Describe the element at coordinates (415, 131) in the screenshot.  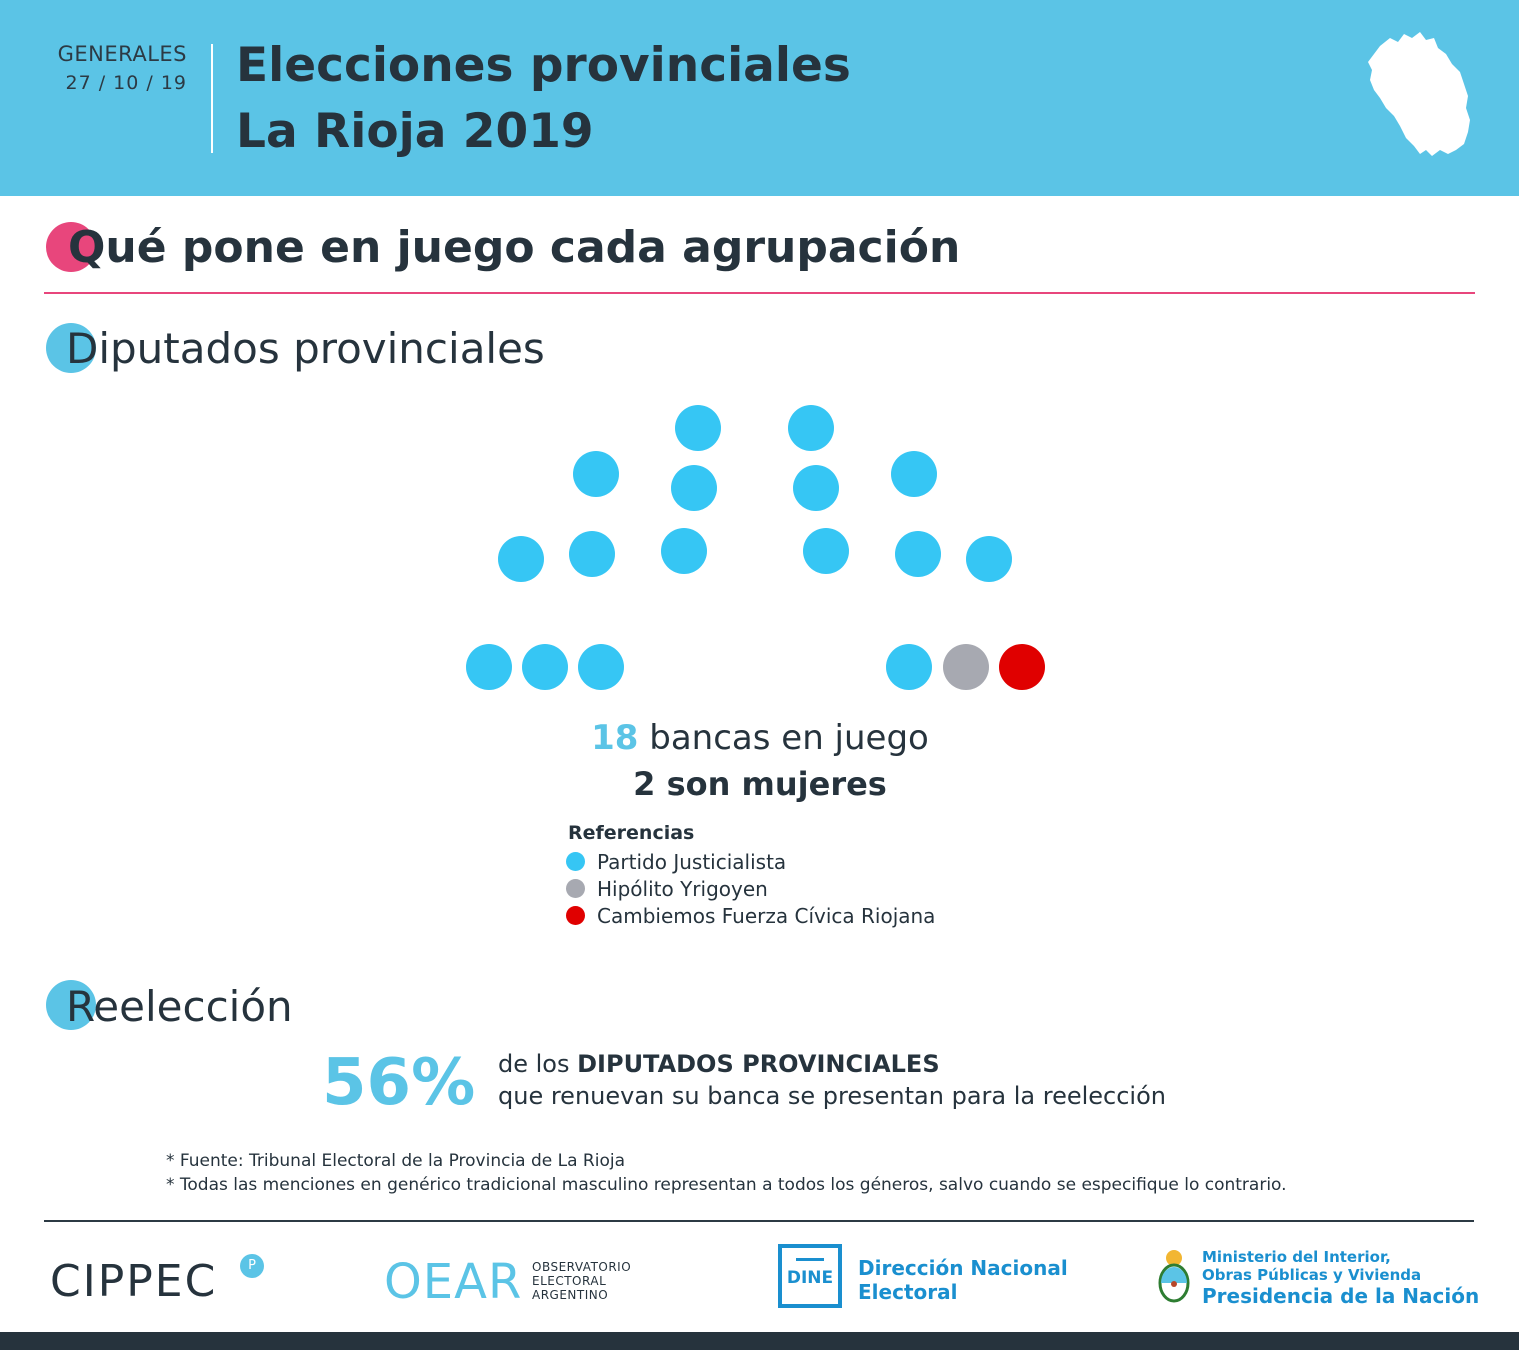
I see `page-title-line2: La Rioja 2019` at that location.